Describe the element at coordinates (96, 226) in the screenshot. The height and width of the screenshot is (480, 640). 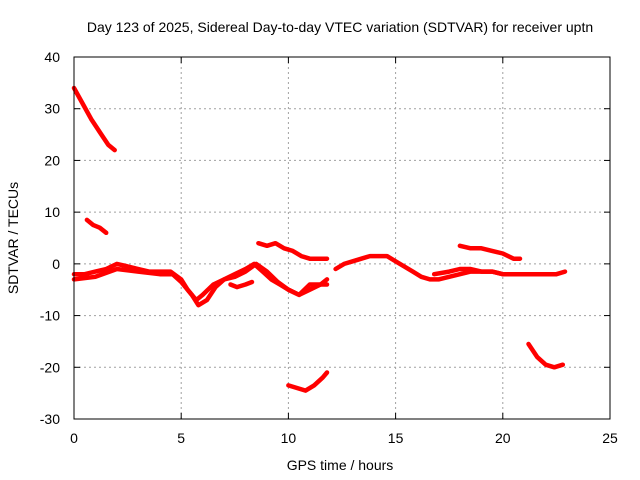
I see `series-arc-early-mid` at that location.